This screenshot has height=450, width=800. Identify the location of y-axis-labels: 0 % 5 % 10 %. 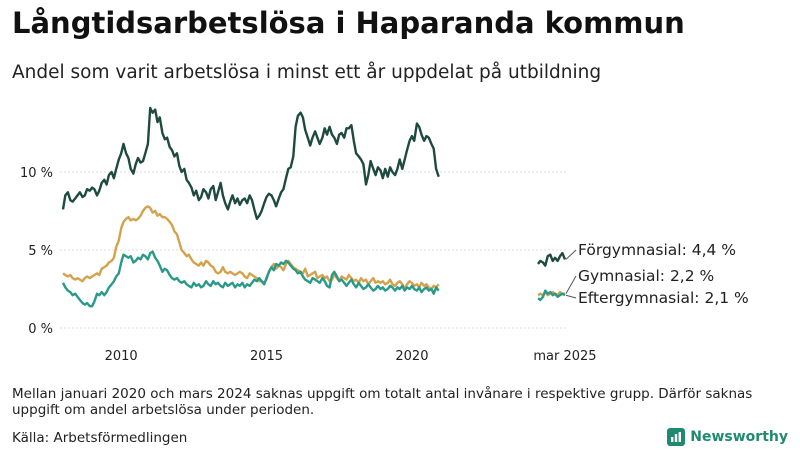
(36, 251).